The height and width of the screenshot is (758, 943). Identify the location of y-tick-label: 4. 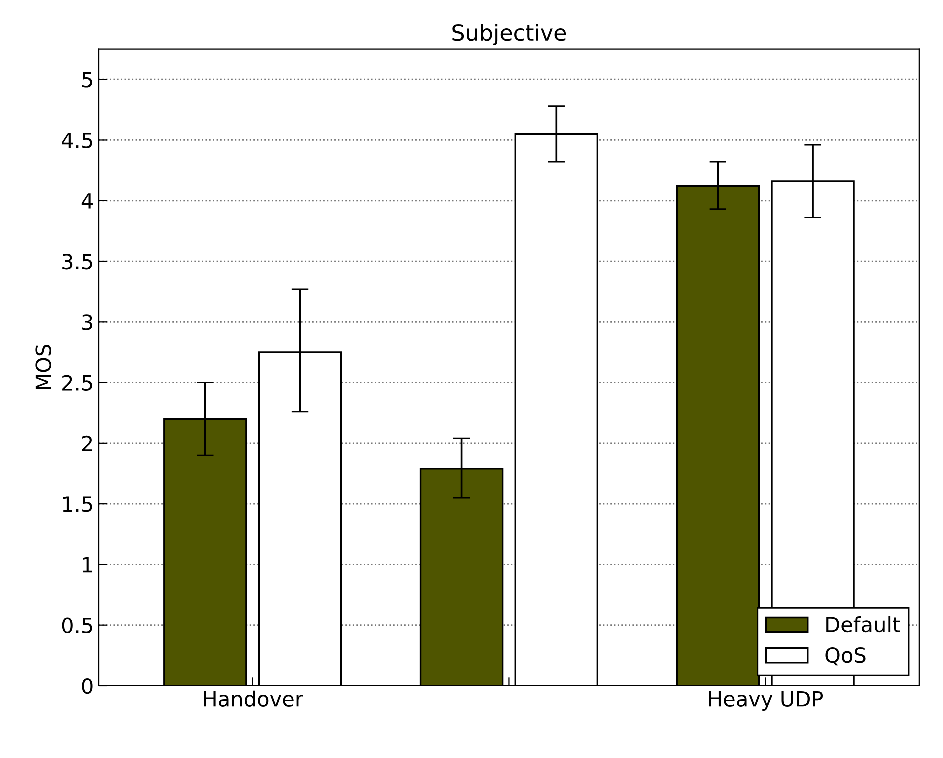
(87, 201).